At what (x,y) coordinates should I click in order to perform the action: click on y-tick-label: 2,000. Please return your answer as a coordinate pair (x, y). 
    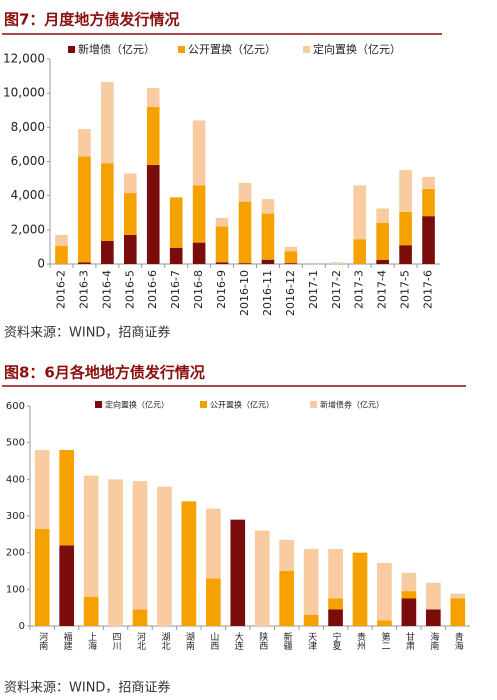
    Looking at the image, I should click on (28, 229).